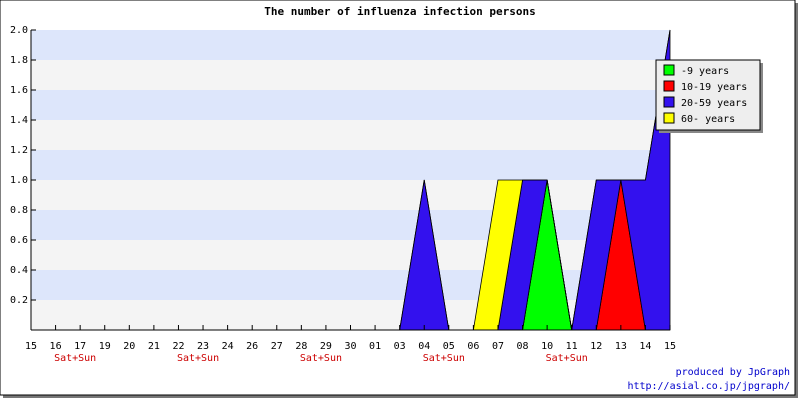  What do you see at coordinates (19, 210) in the screenshot?
I see `y-tick-label: 0.8` at bounding box center [19, 210].